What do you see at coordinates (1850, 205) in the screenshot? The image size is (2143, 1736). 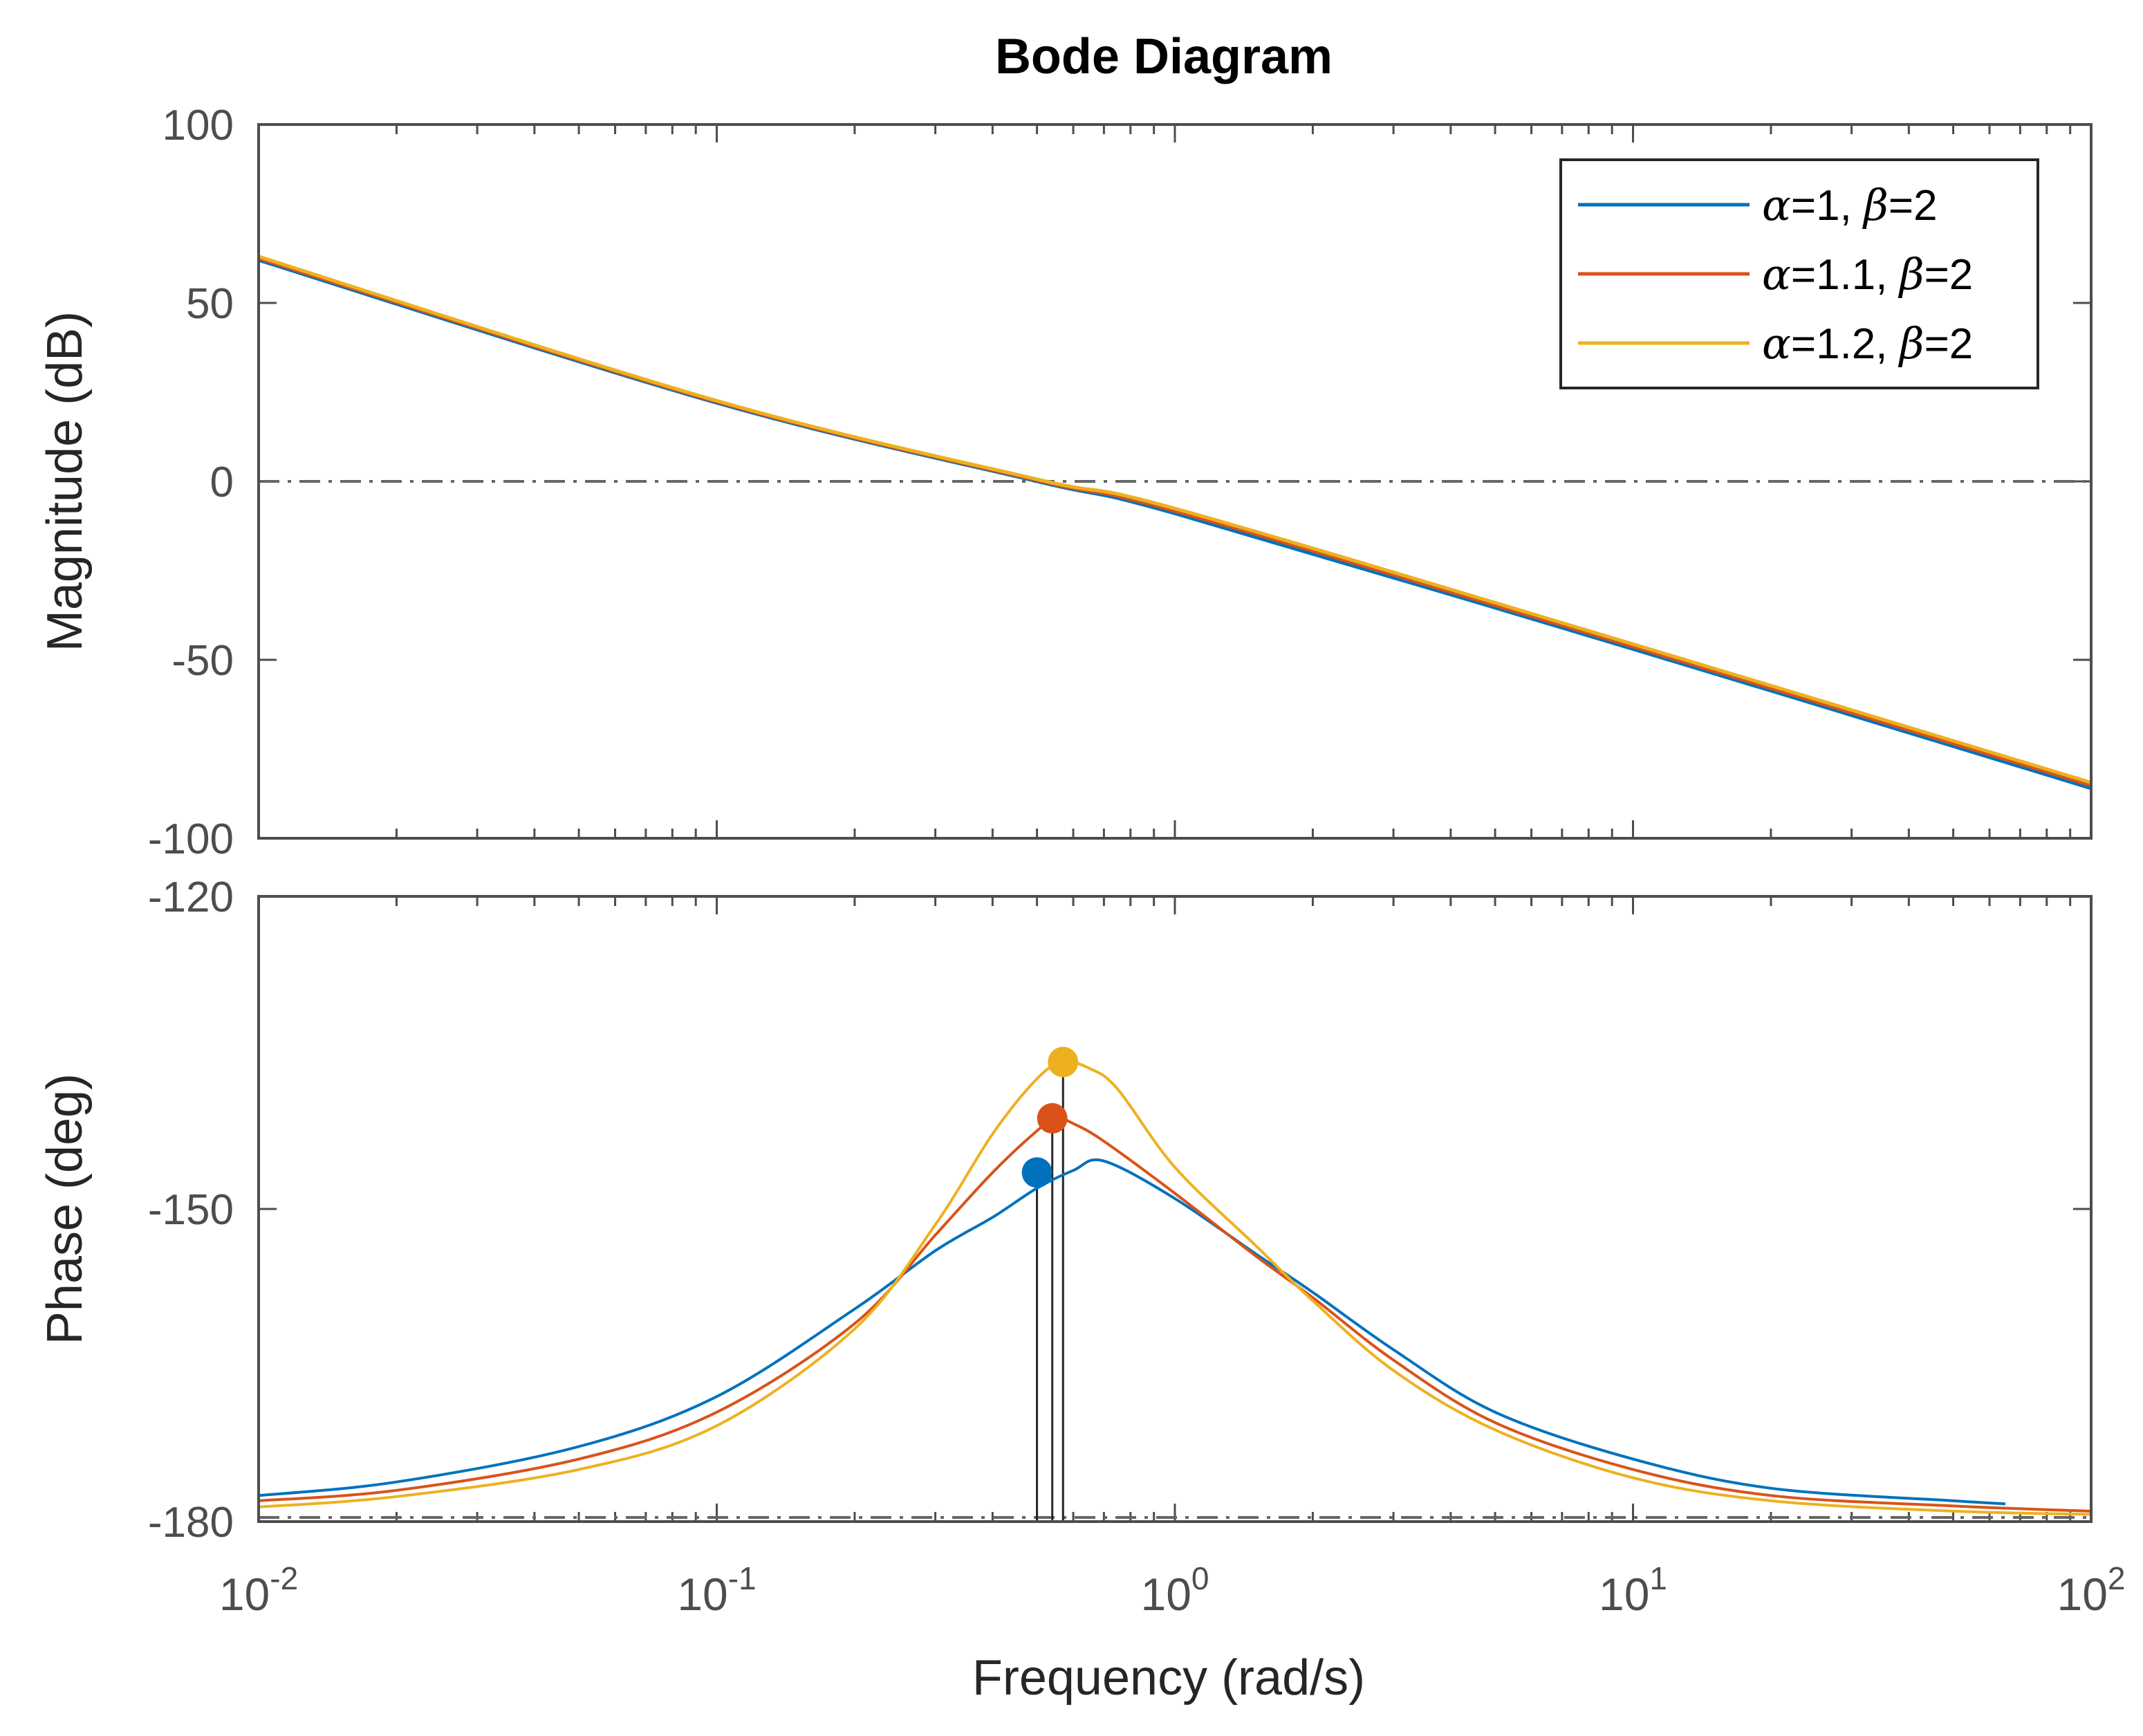 I see `legend-label-1: α=1, β=2` at bounding box center [1850, 205].